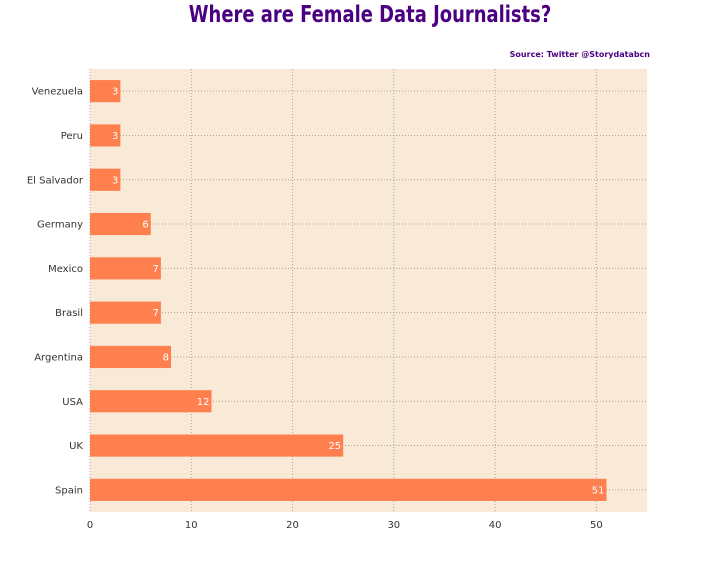 This screenshot has height=576, width=720. What do you see at coordinates (370, 15) in the screenshot?
I see `chart-title: Where are Female Data Journalists?` at bounding box center [370, 15].